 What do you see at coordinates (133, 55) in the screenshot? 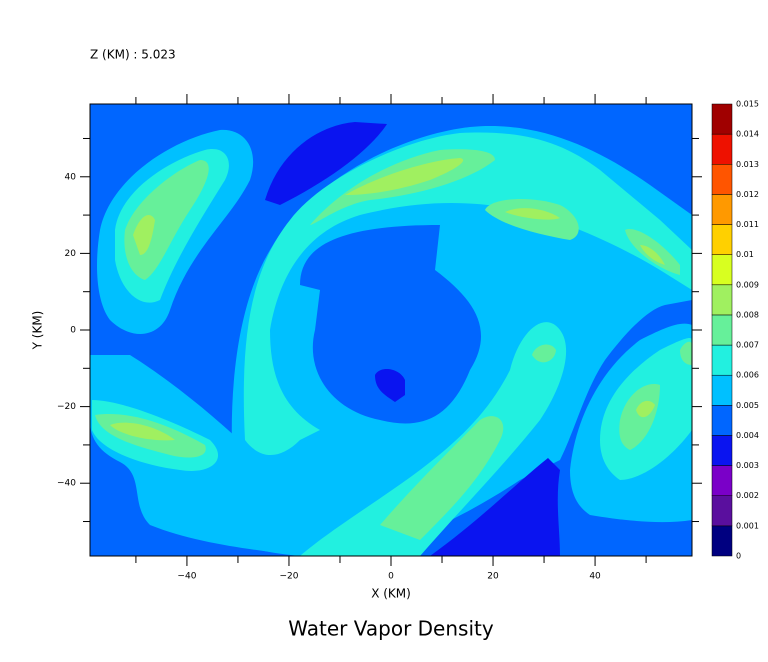
I see `chart-subtitle: Z (KM) : 5.023` at bounding box center [133, 55].